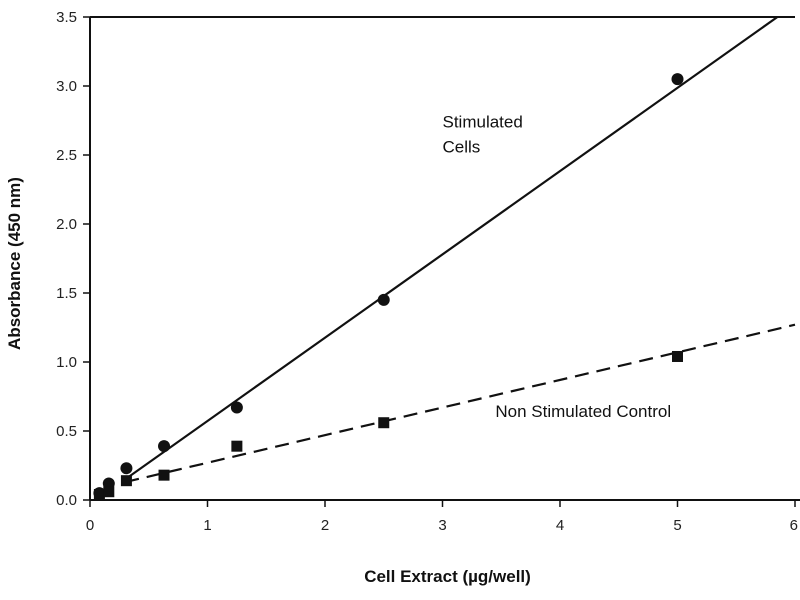 The width and height of the screenshot is (800, 600). I want to click on x-tick-label: 4, so click(560, 525).